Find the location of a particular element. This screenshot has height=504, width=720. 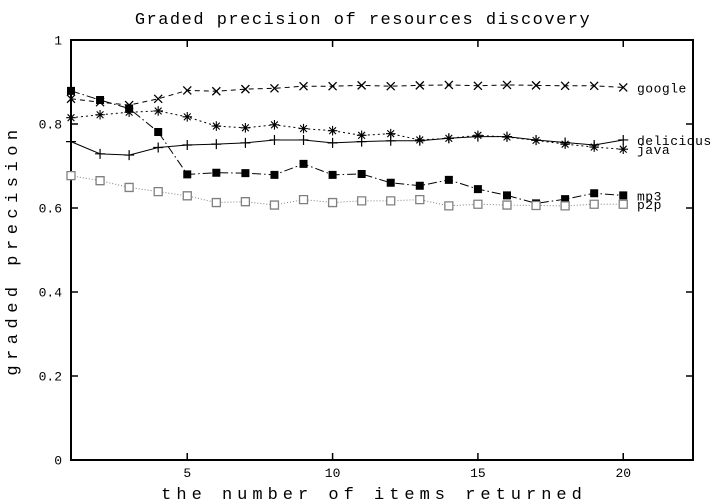

x-tick-label: 20 is located at coordinates (623, 473).